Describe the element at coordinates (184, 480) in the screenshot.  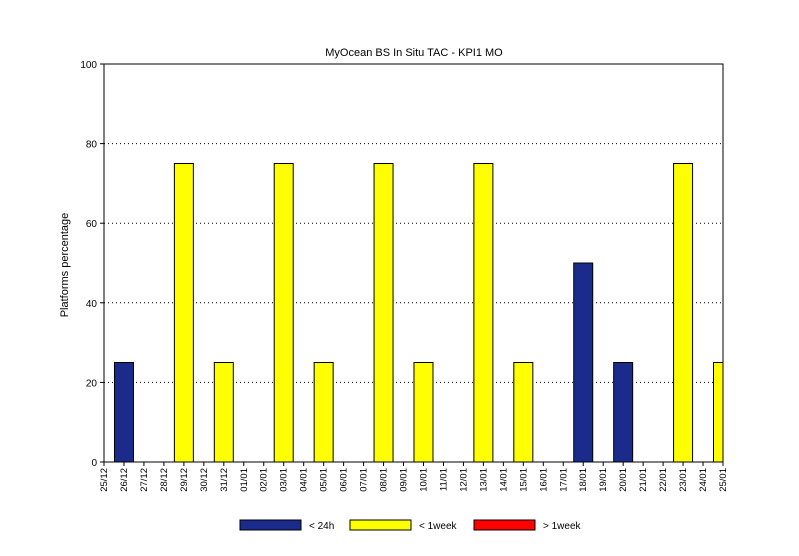
I see `x-tick-label: 29/12` at that location.